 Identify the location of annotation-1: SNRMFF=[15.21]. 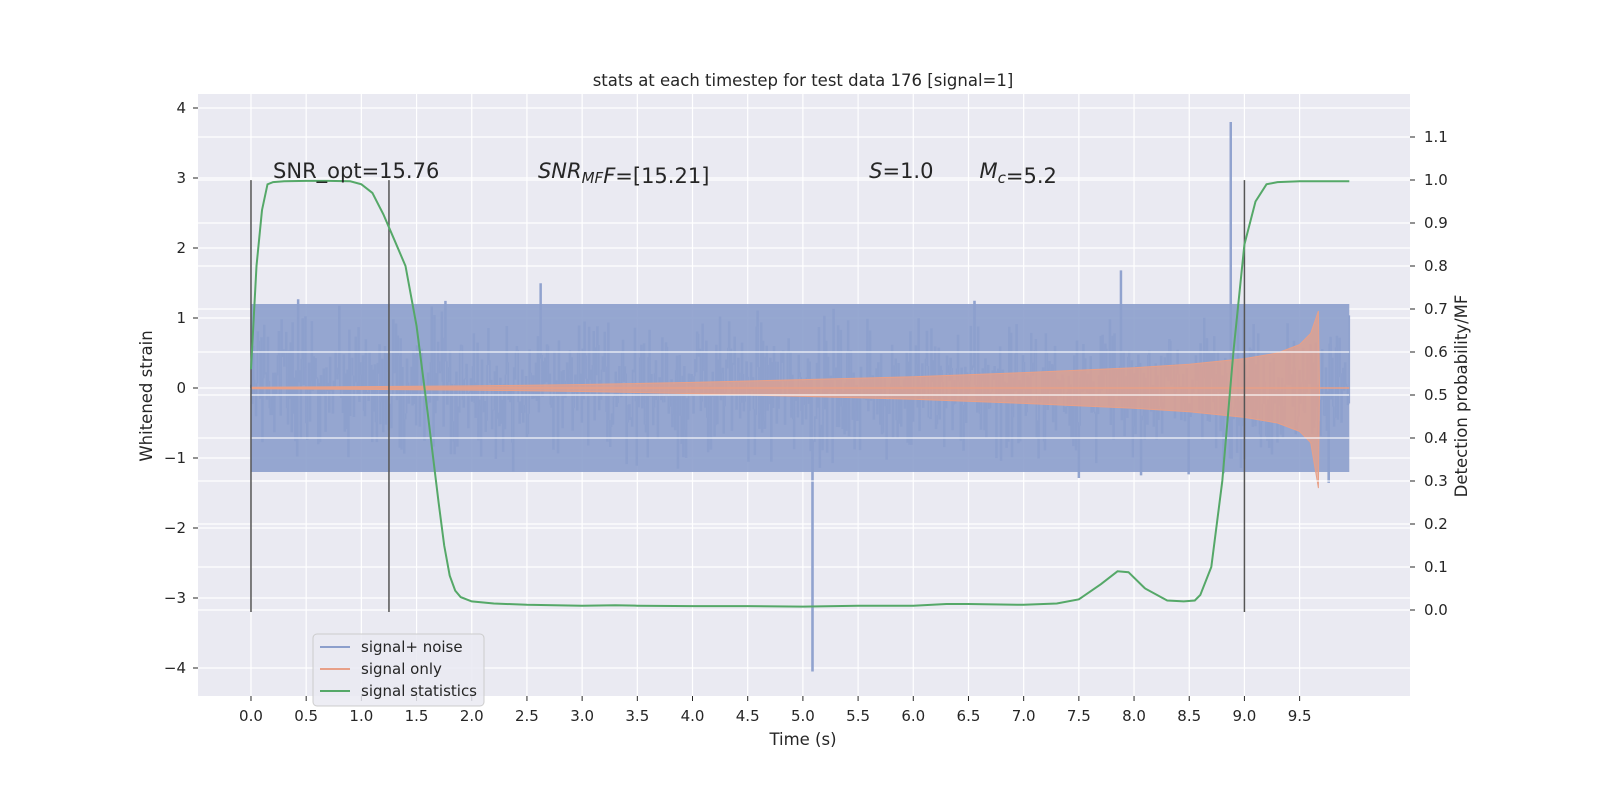
(623, 173).